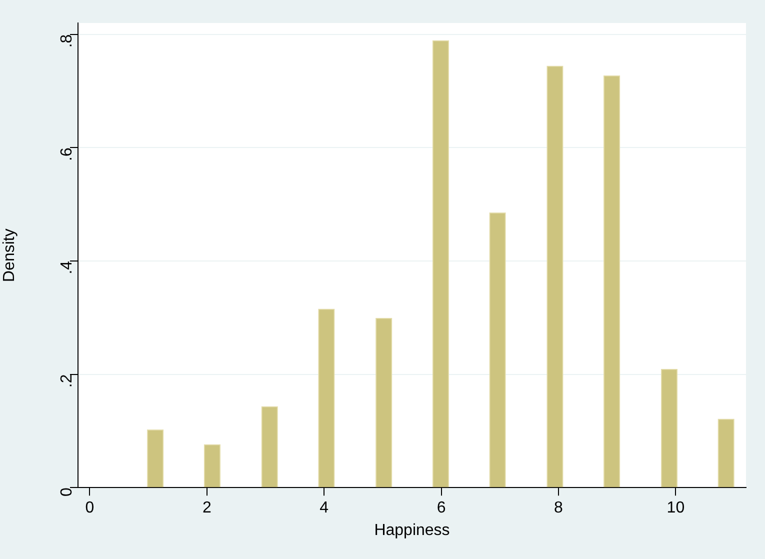 The height and width of the screenshot is (559, 765). What do you see at coordinates (324, 508) in the screenshot?
I see `x-tick-label: 4` at bounding box center [324, 508].